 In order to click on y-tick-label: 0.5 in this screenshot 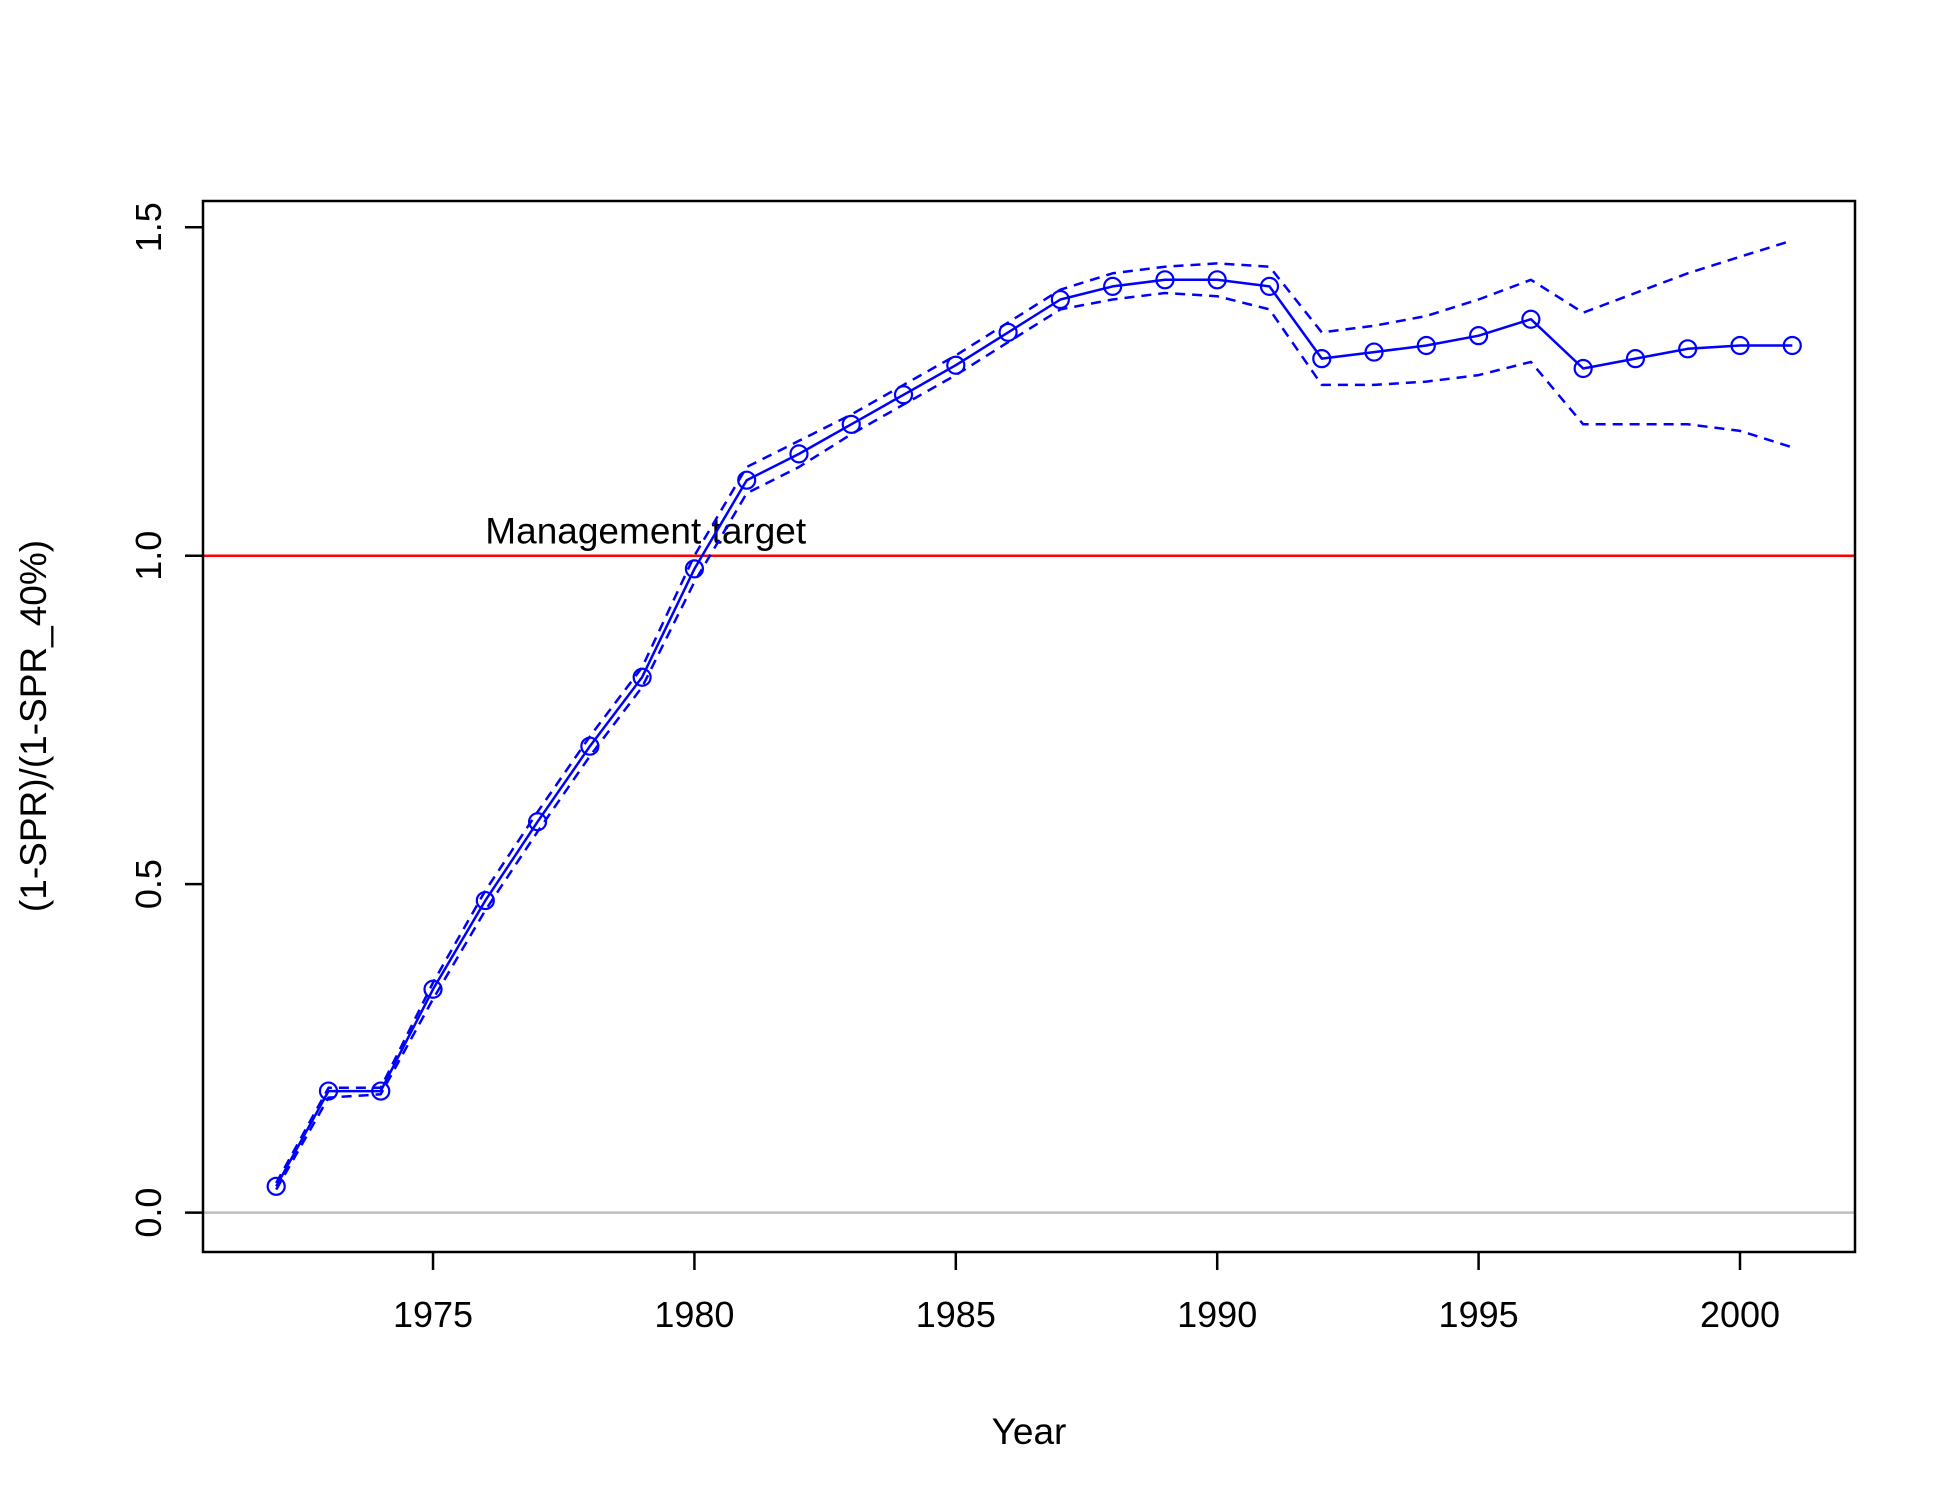, I will do `click(148, 884)`.